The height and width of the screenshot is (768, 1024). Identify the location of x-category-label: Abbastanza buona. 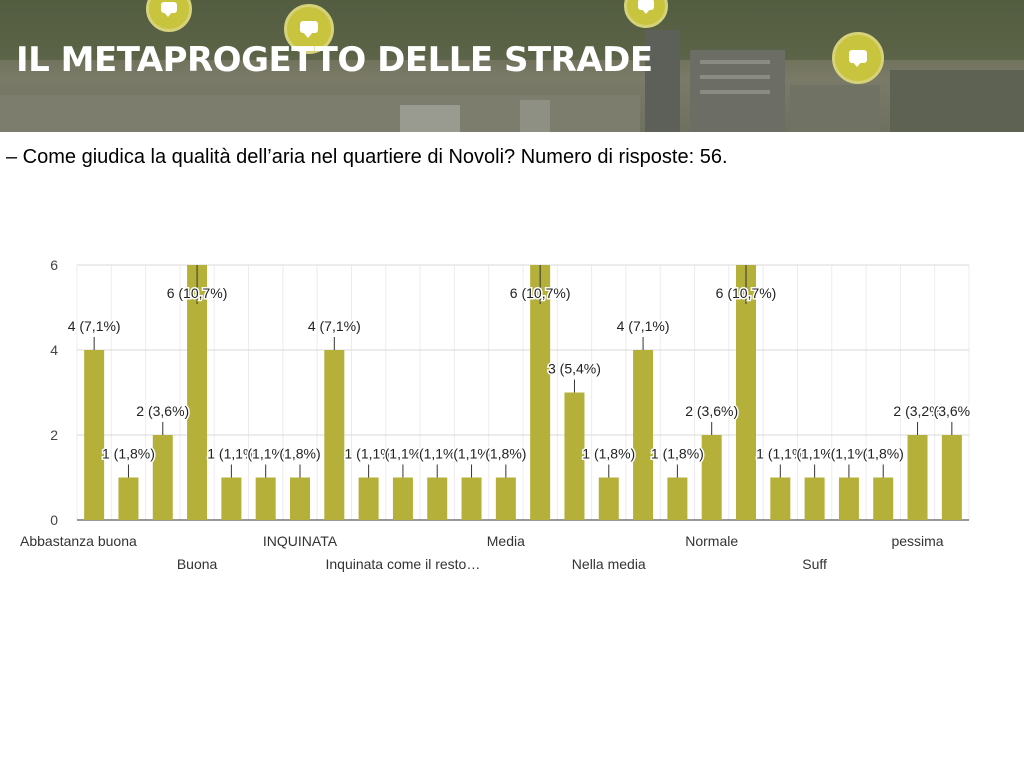
(78, 541).